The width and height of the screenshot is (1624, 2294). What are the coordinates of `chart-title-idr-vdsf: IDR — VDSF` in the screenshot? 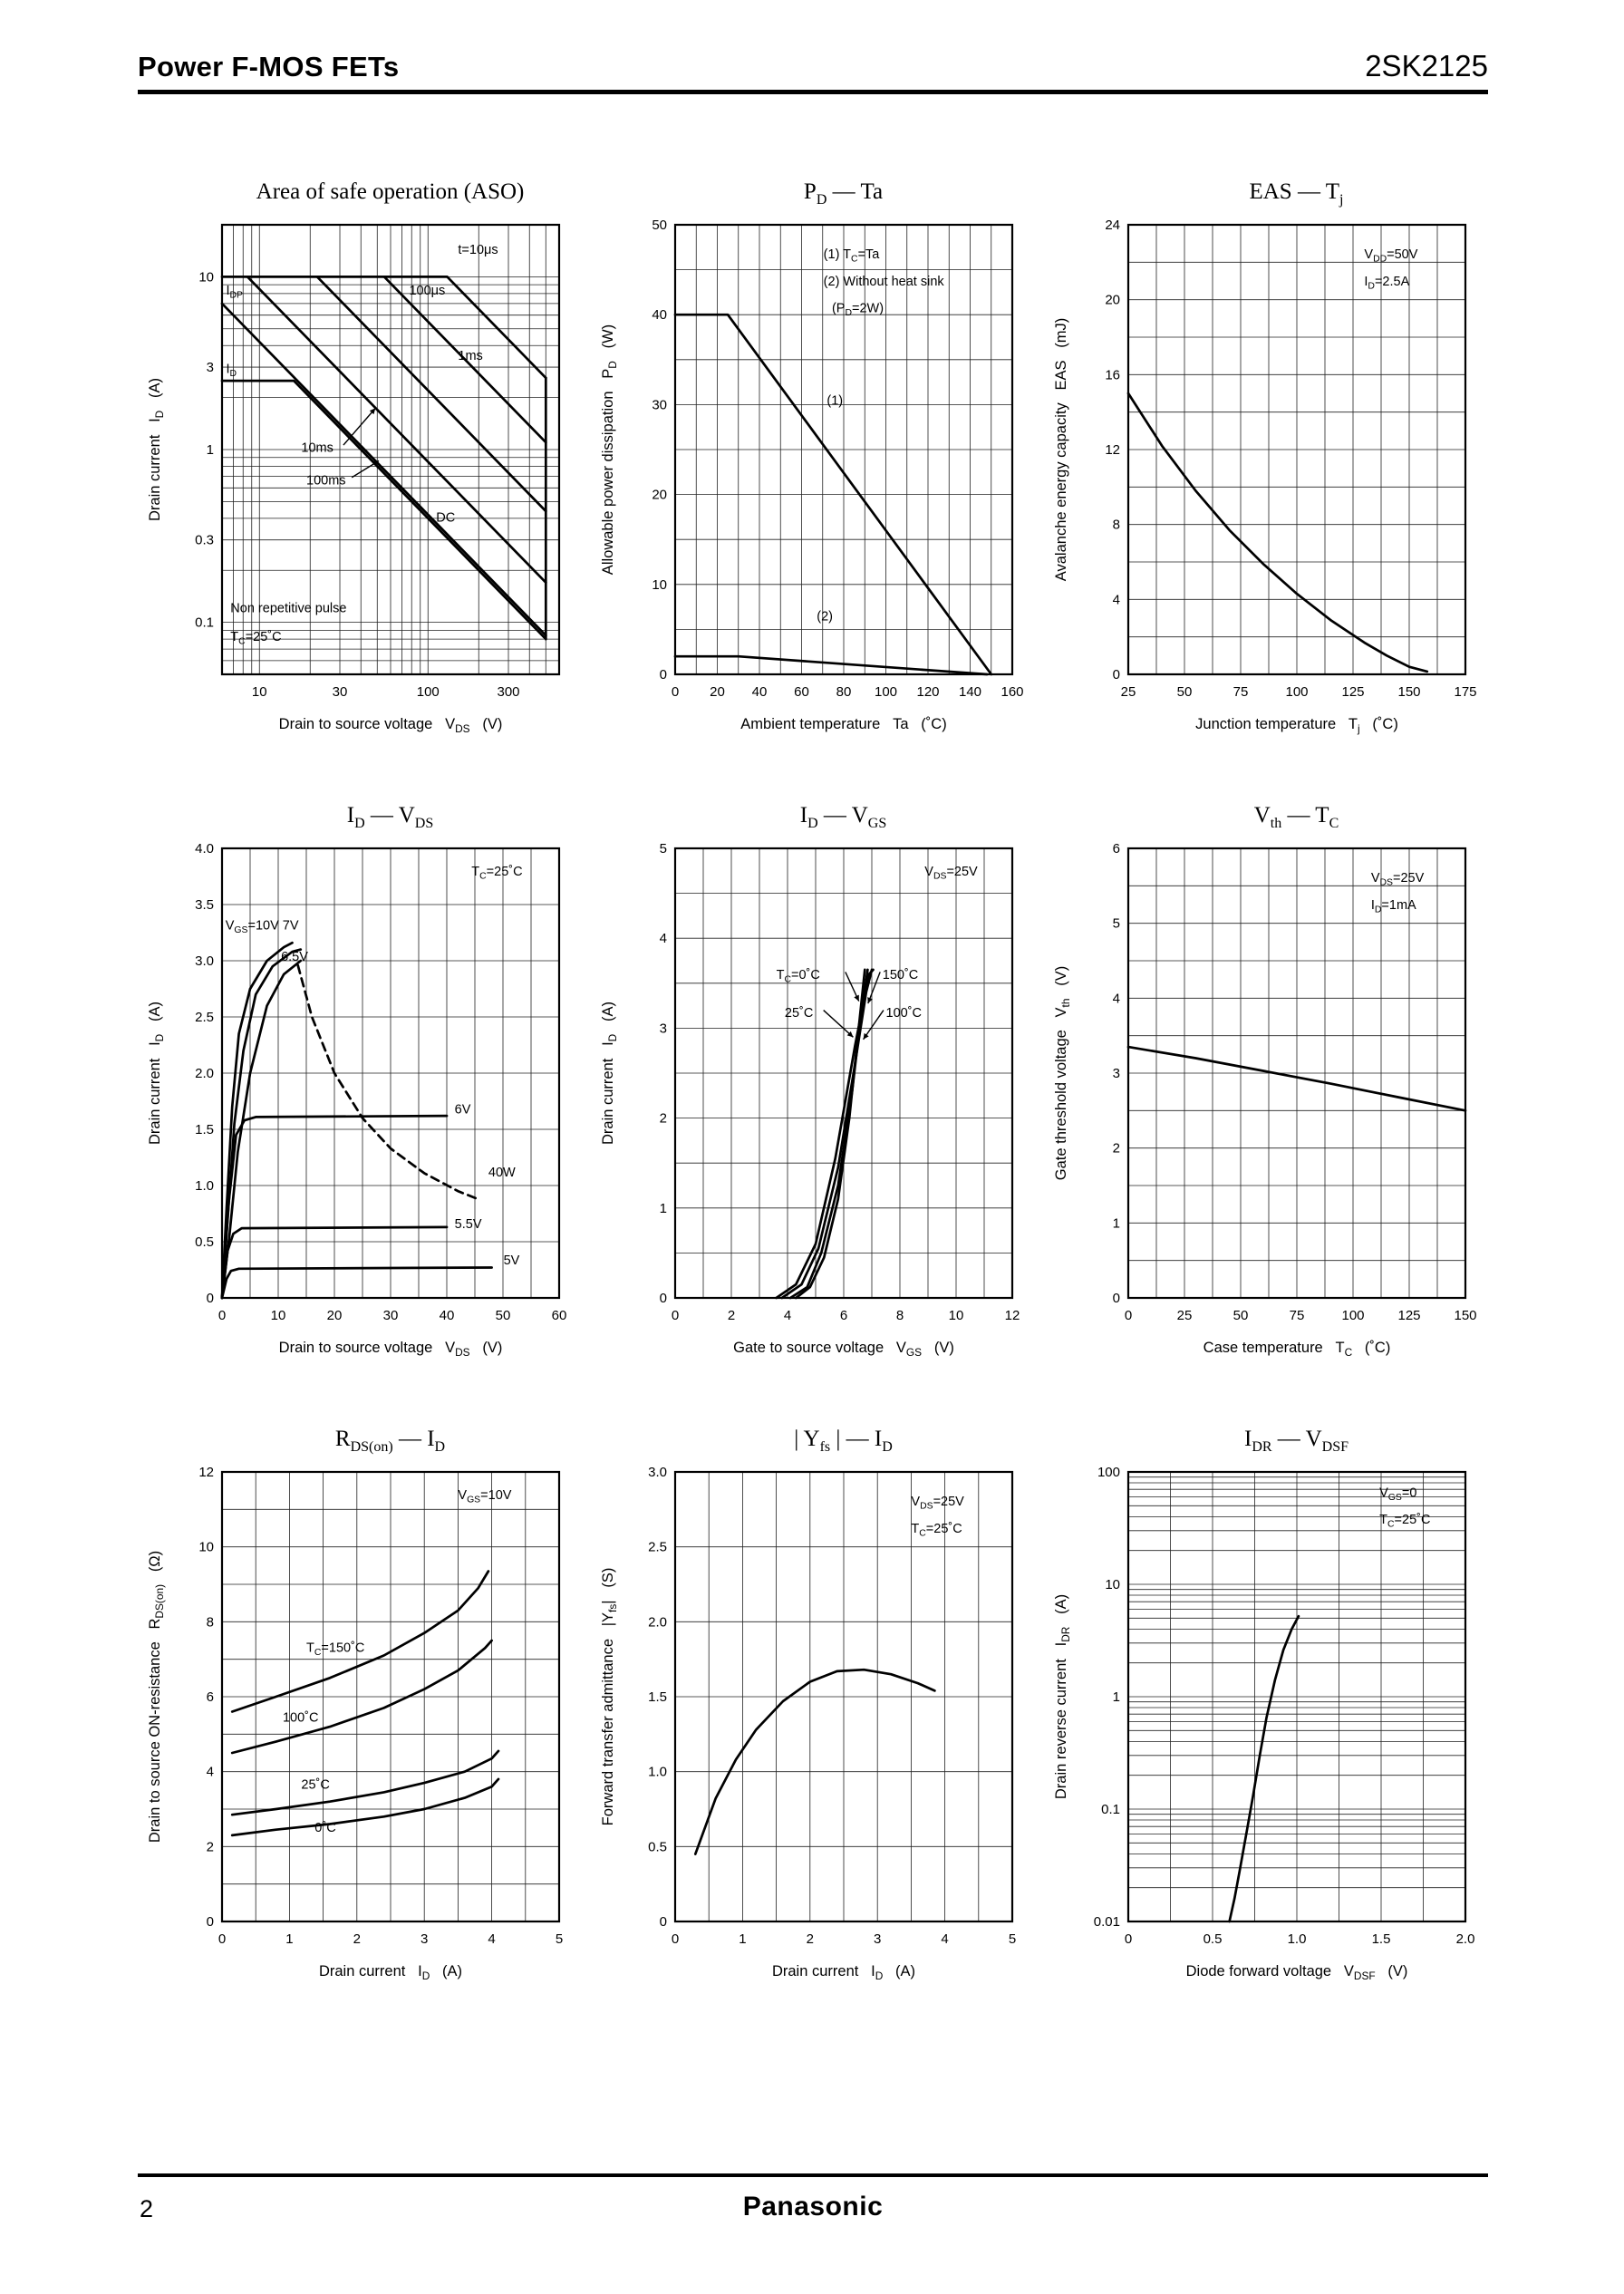 It's located at (1296, 1441).